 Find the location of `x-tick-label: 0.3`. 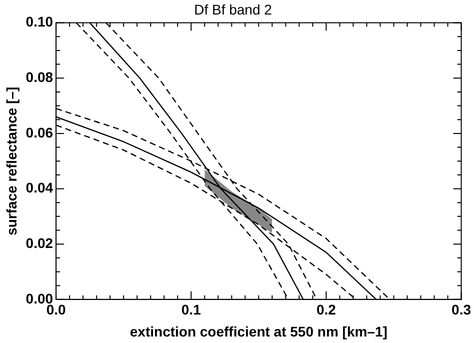

x-tick-label: 0.3 is located at coordinates (462, 310).